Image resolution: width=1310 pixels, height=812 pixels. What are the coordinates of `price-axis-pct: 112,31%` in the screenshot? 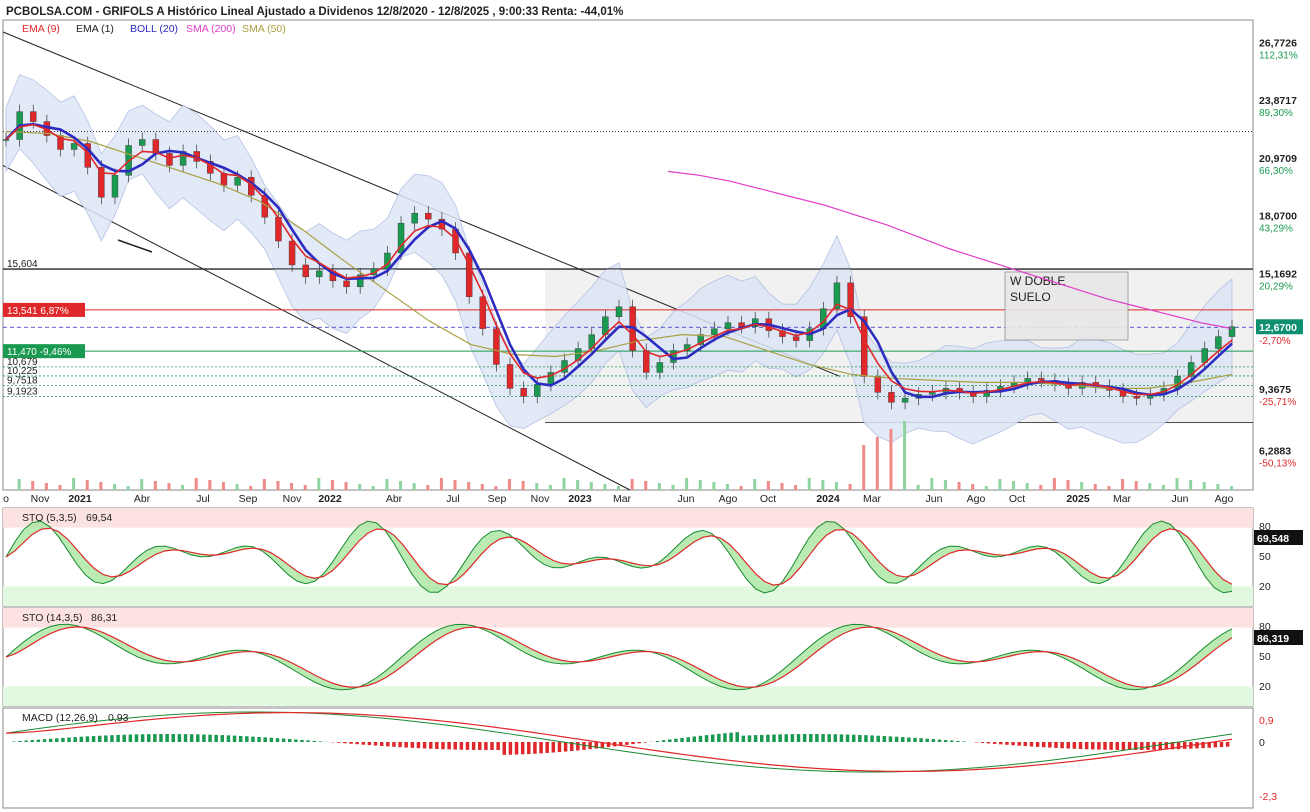 It's located at (1278, 55).